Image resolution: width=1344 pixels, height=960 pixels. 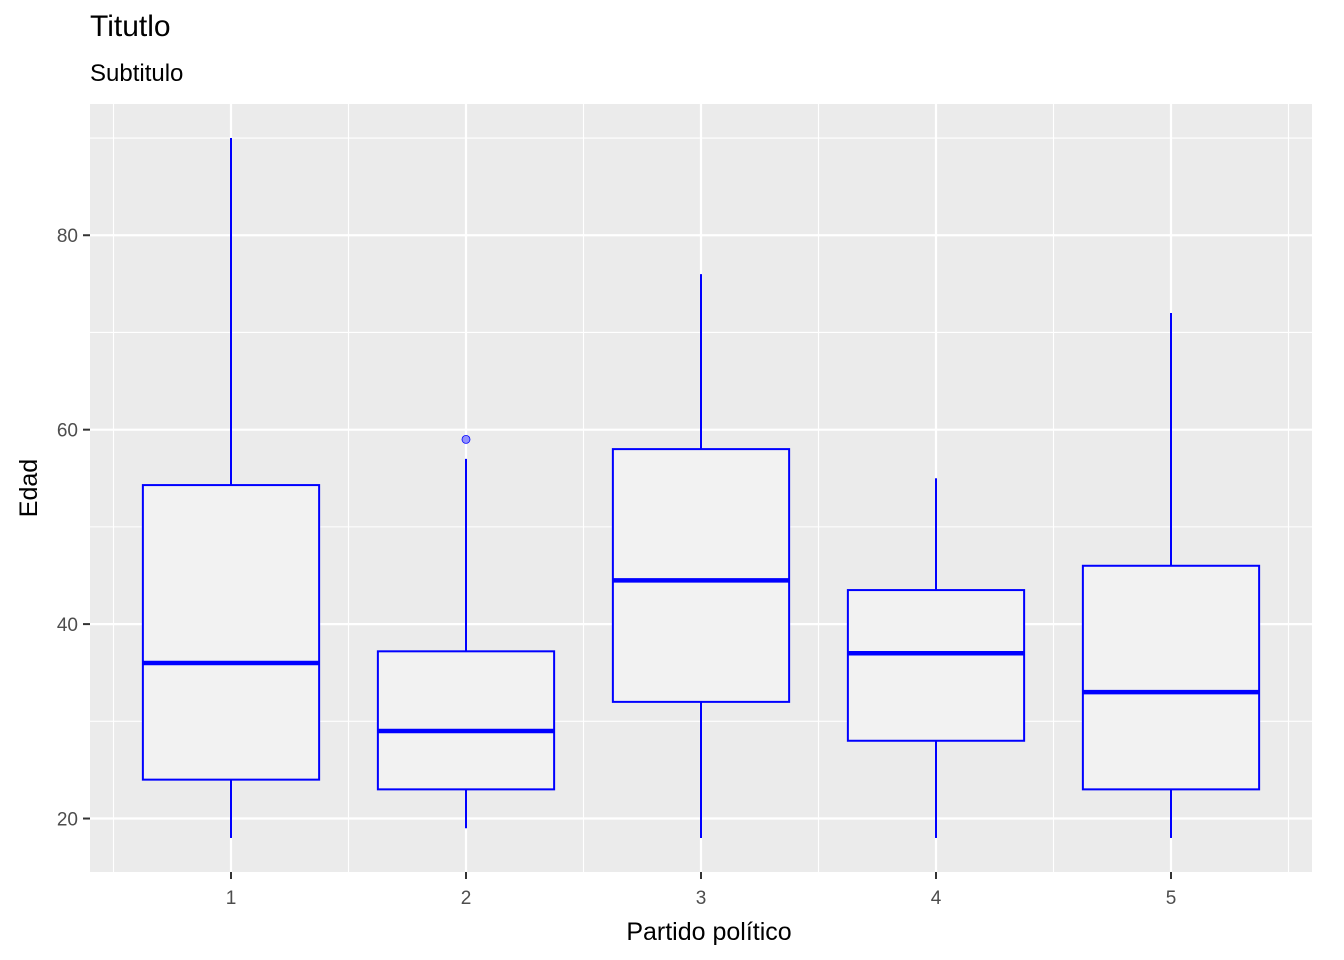 What do you see at coordinates (231, 898) in the screenshot?
I see `x-tick-label: 1` at bounding box center [231, 898].